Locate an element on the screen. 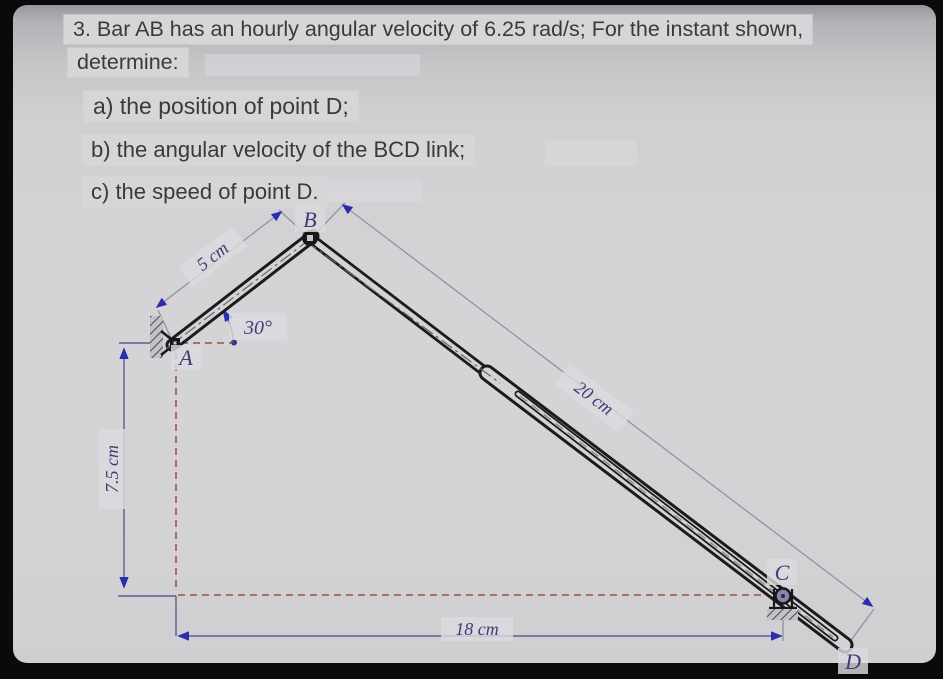 The image size is (943, 679). label-5cm: 5 cm is located at coordinates (213, 256).